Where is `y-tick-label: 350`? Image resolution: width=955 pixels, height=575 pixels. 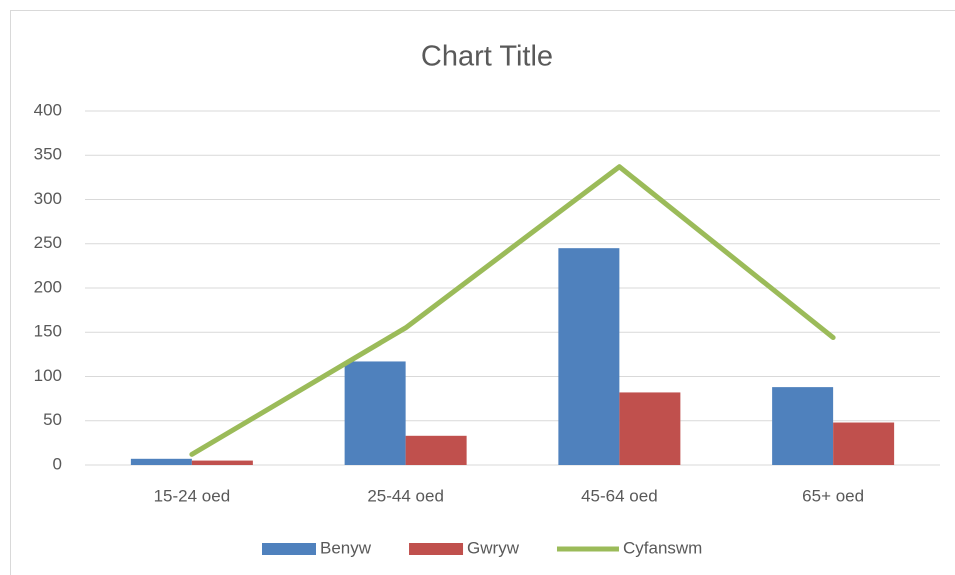
y-tick-label: 350 is located at coordinates (48, 154).